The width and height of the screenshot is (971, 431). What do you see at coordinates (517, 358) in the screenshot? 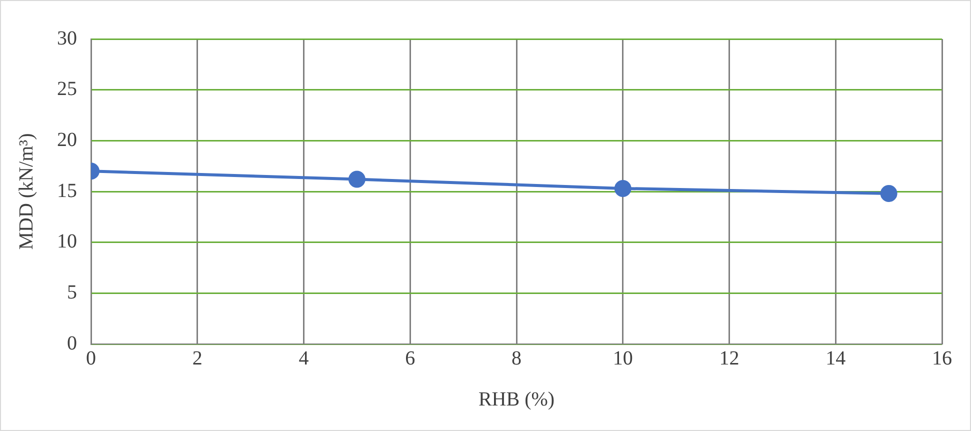
I see `x-tick-label: 8` at bounding box center [517, 358].